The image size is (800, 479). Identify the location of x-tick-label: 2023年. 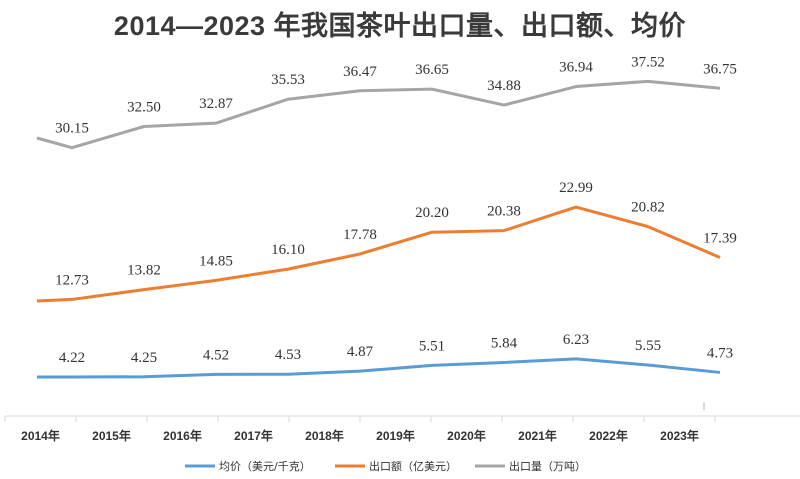
(679, 435).